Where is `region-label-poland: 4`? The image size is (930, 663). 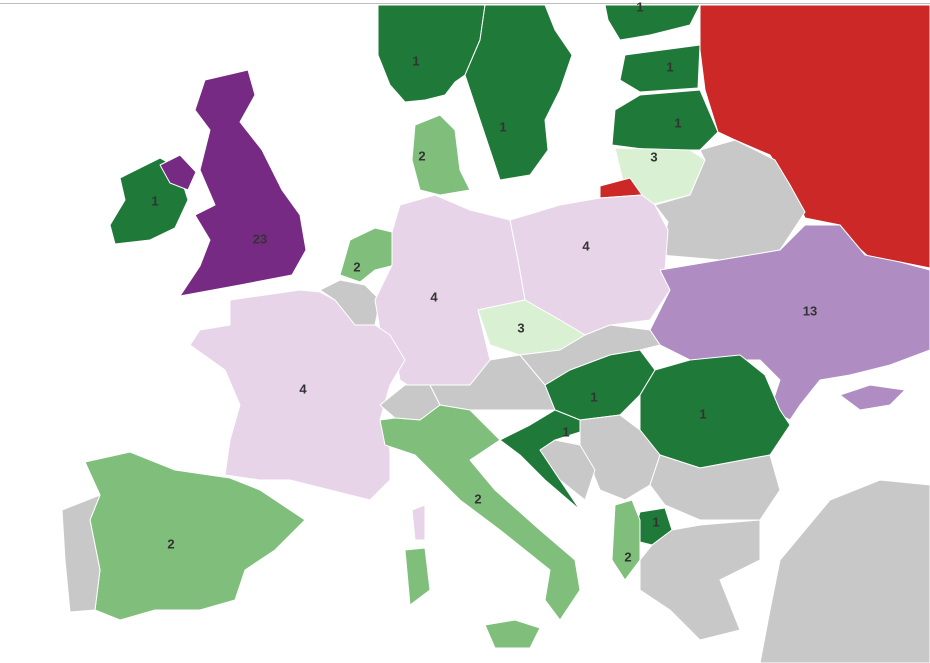 region-label-poland: 4 is located at coordinates (586, 245).